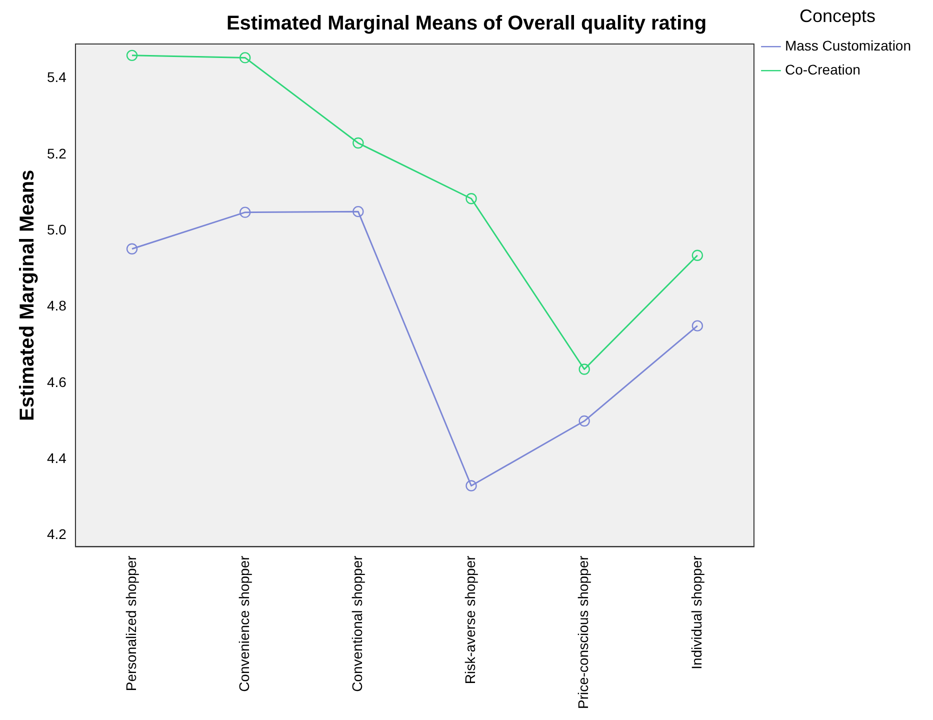 This screenshot has height=720, width=933. I want to click on y-tick-label: 5.4, so click(56, 77).